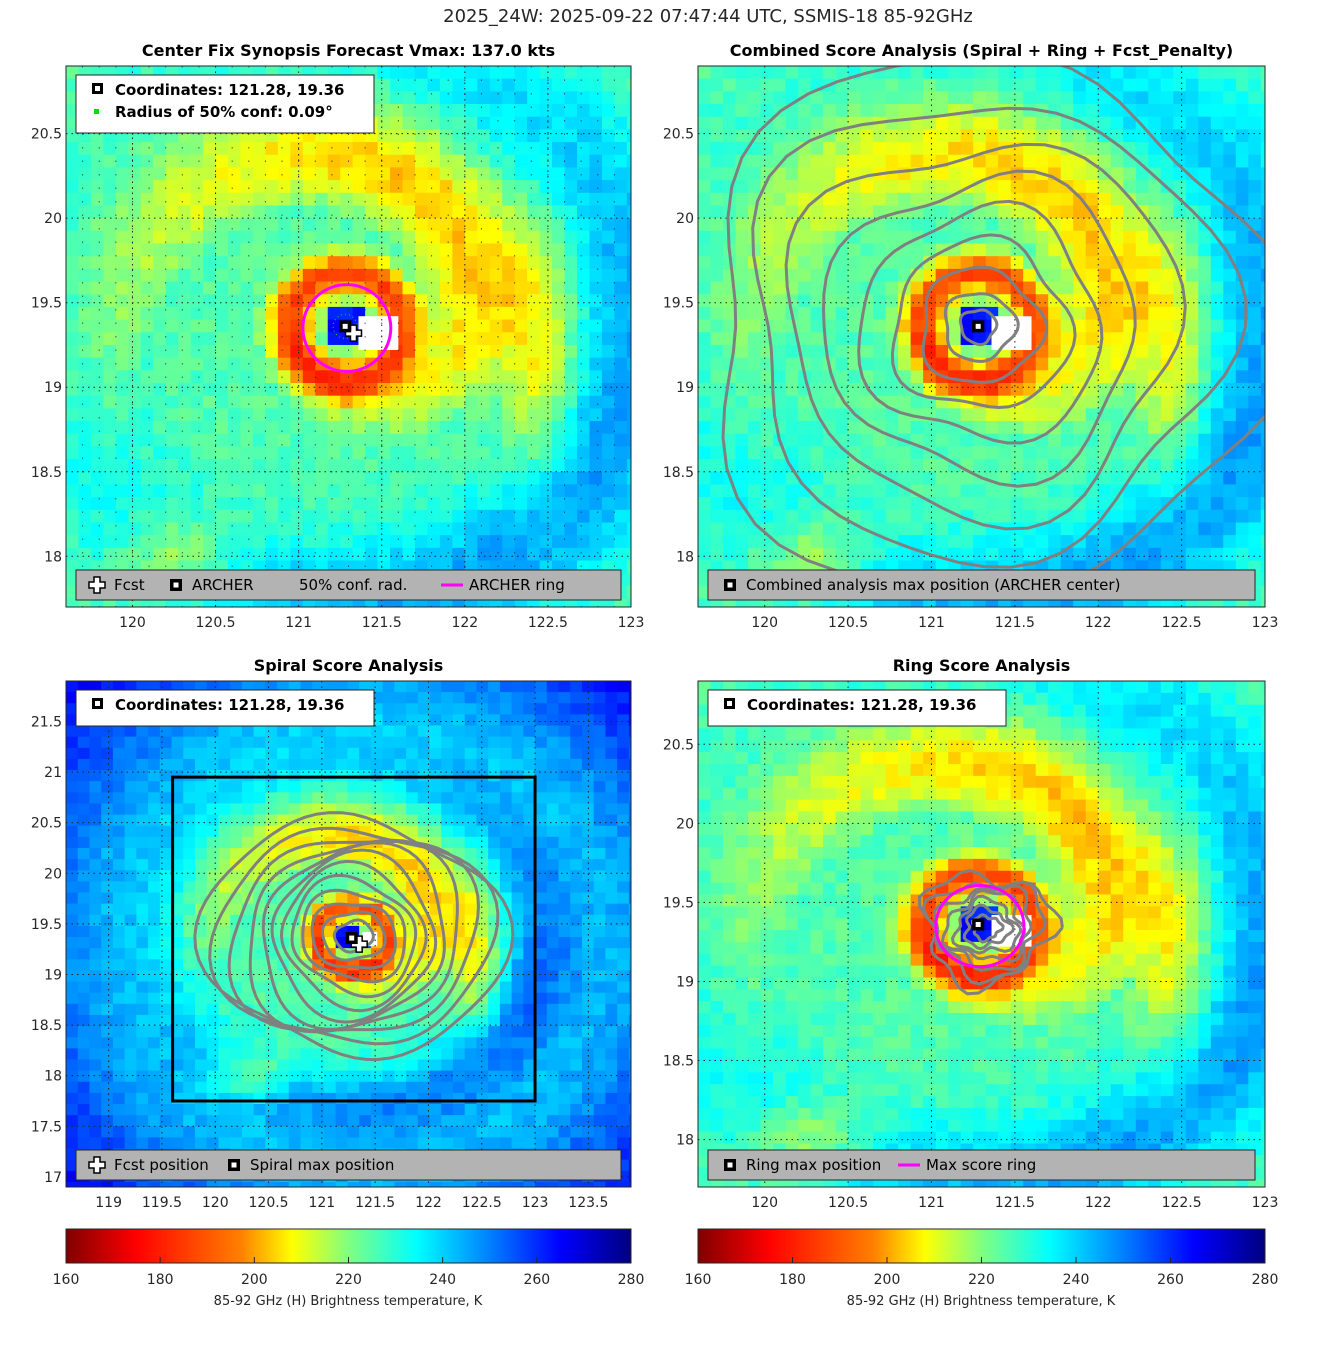 The image size is (1317, 1350). What do you see at coordinates (223, 585) in the screenshot?
I see `legend-label: ARCHER` at bounding box center [223, 585].